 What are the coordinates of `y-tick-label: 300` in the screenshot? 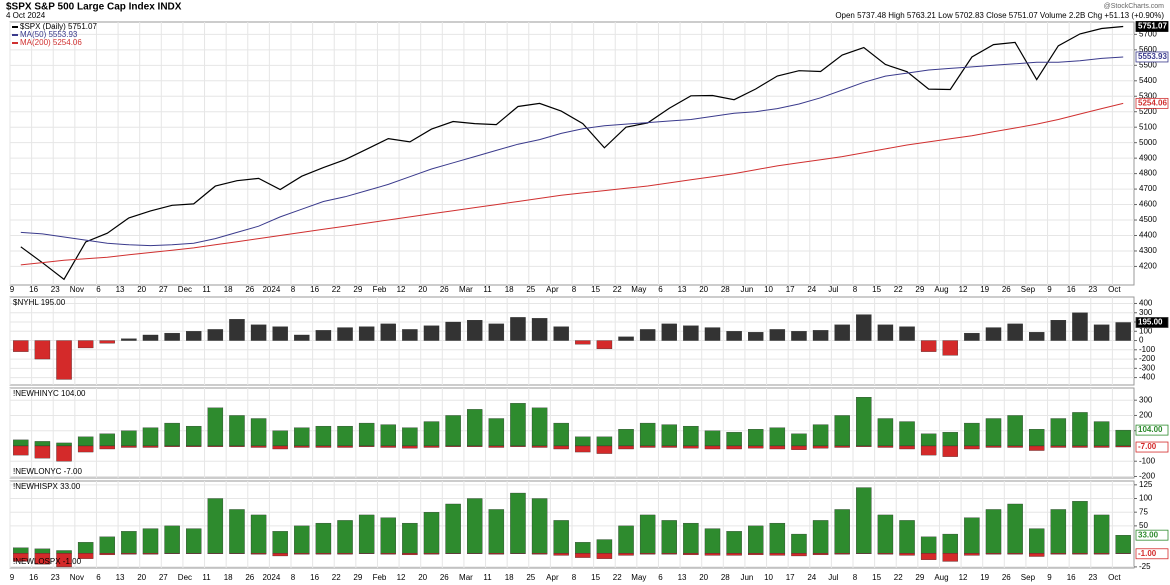 It's located at (1146, 312).